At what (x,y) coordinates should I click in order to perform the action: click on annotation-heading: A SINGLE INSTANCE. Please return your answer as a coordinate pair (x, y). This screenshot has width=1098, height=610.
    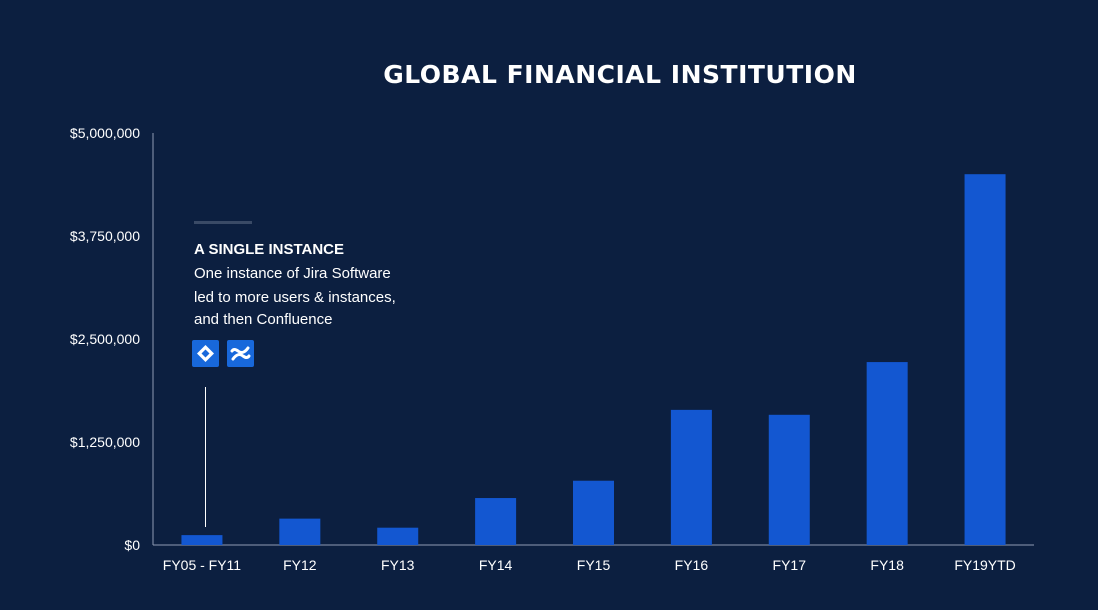
    Looking at the image, I should click on (269, 249).